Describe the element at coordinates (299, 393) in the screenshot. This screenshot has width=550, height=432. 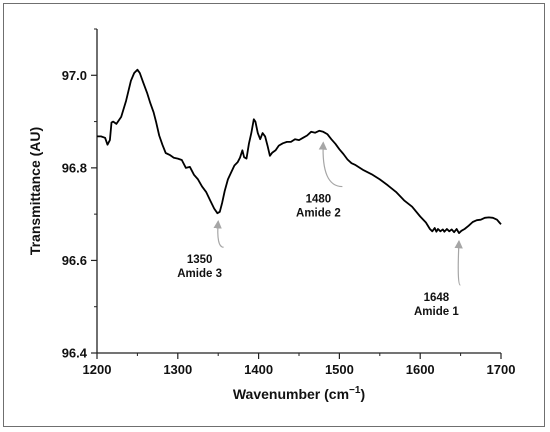
I see `x-axis-title: Wavenumber (cm−1)` at that location.